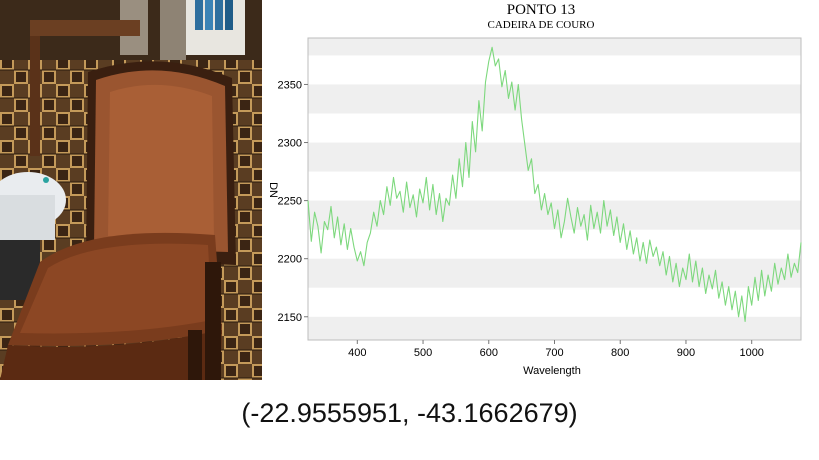 The width and height of the screenshot is (819, 460). Describe the element at coordinates (541, 25) in the screenshot. I see `chart-subtitle: CADEIRA DE COURO` at that location.